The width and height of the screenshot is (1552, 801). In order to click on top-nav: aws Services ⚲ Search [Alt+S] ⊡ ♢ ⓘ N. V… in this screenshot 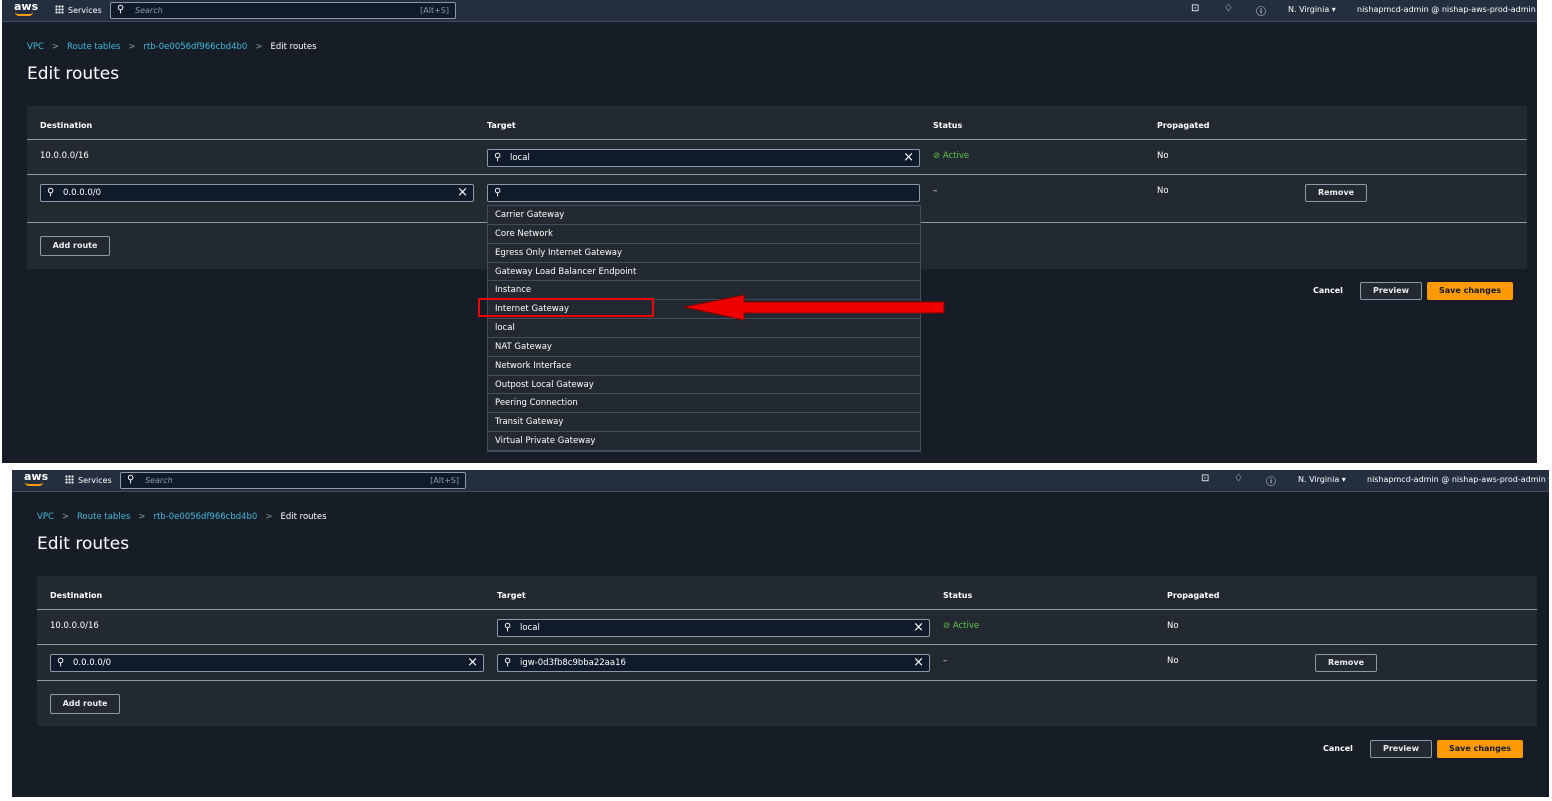, I will do `click(780, 481)`.